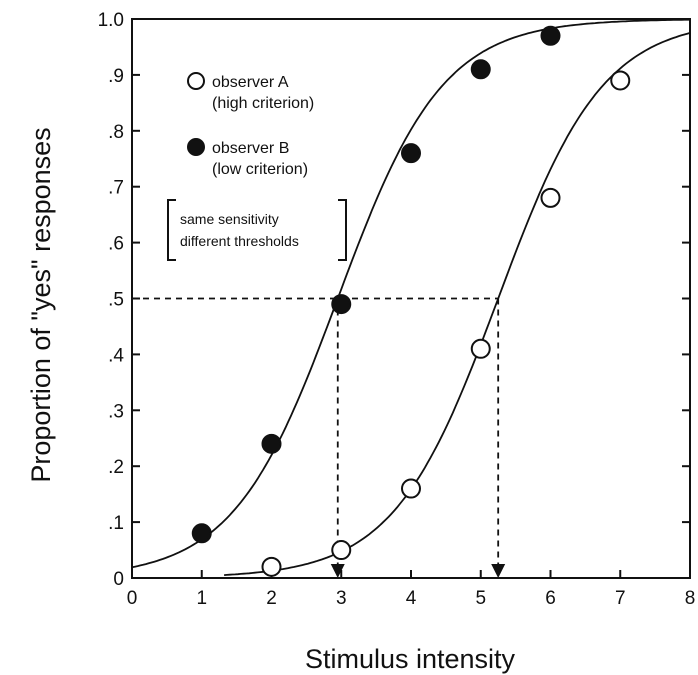 This screenshot has height=675, width=698. I want to click on x-tick-label: 7, so click(620, 598).